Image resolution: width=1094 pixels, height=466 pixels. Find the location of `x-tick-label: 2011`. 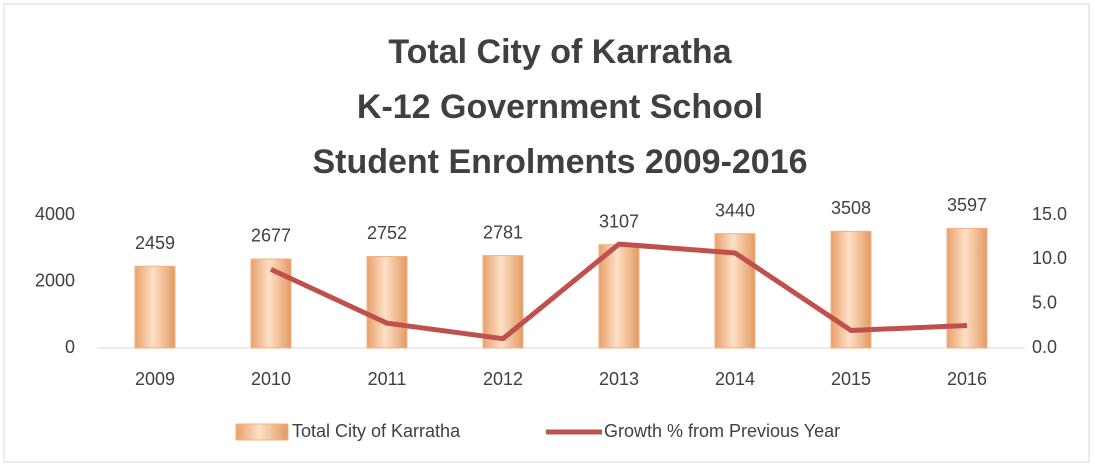

x-tick-label: 2011 is located at coordinates (387, 379).